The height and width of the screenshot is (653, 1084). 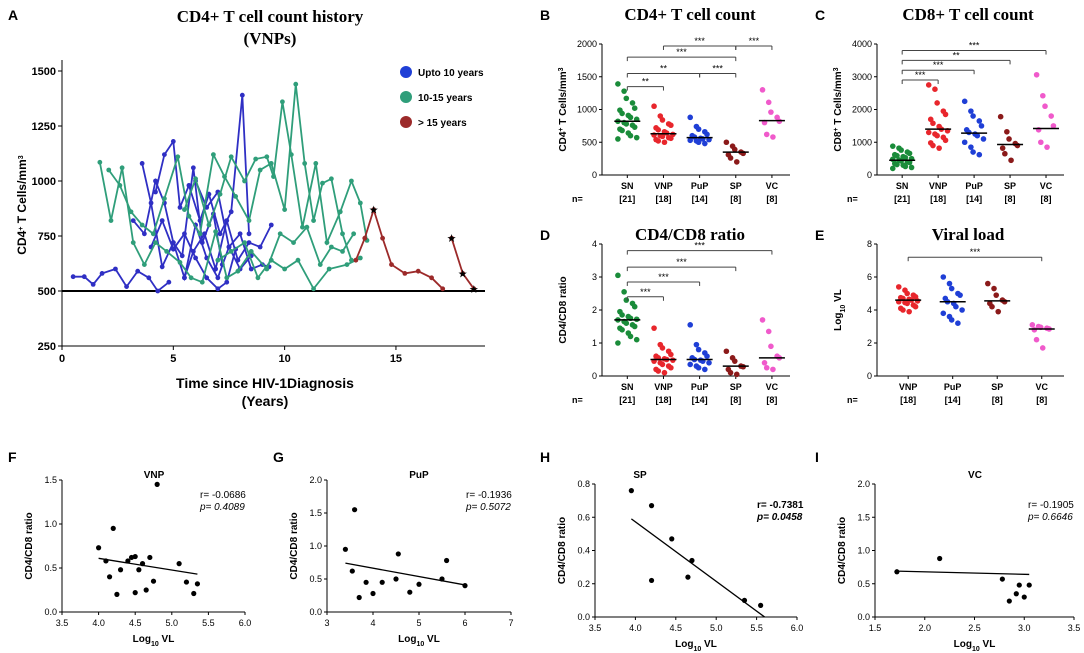 I want to click on legend-marker, so click(x=406, y=122).